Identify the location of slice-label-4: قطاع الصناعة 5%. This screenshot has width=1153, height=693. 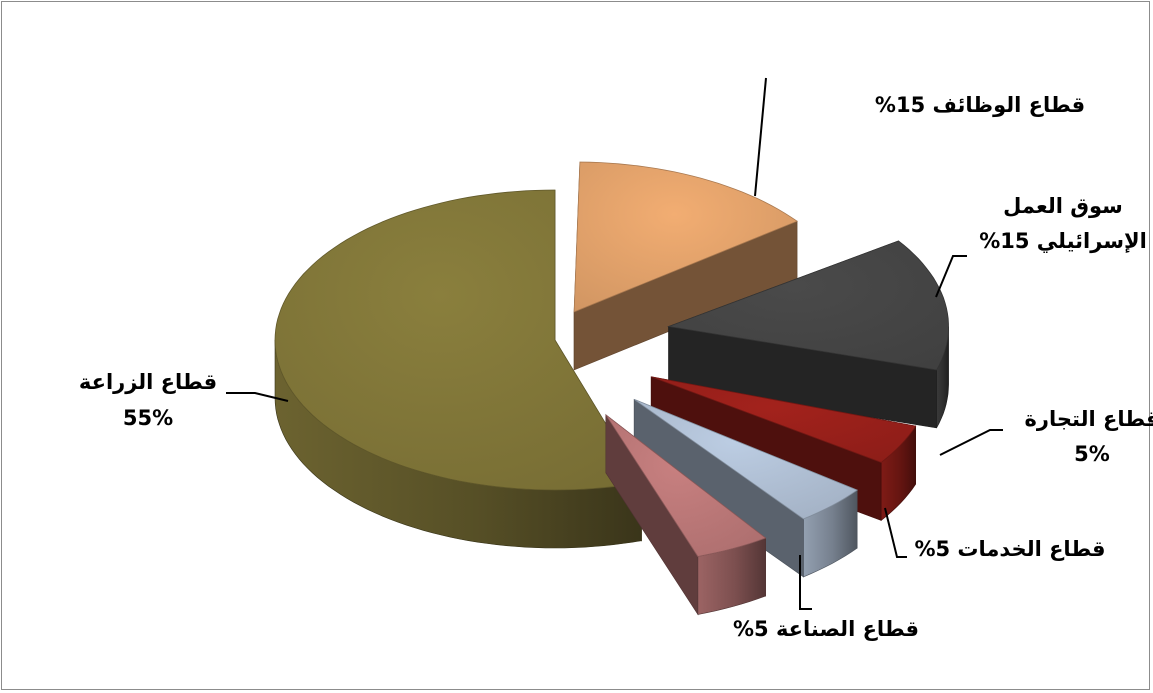
(826, 629).